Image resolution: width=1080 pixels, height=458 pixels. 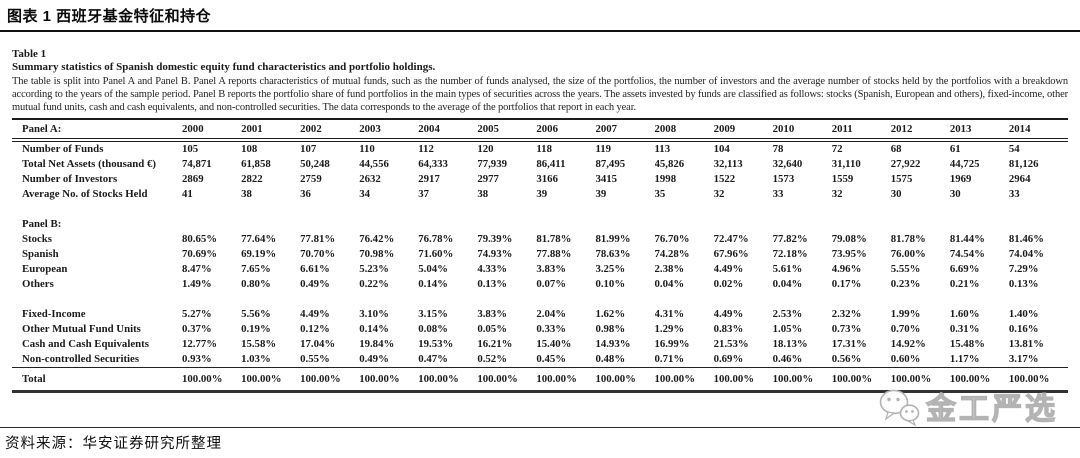 What do you see at coordinates (787, 269) in the screenshot?
I see `value-cell: 5.61%` at bounding box center [787, 269].